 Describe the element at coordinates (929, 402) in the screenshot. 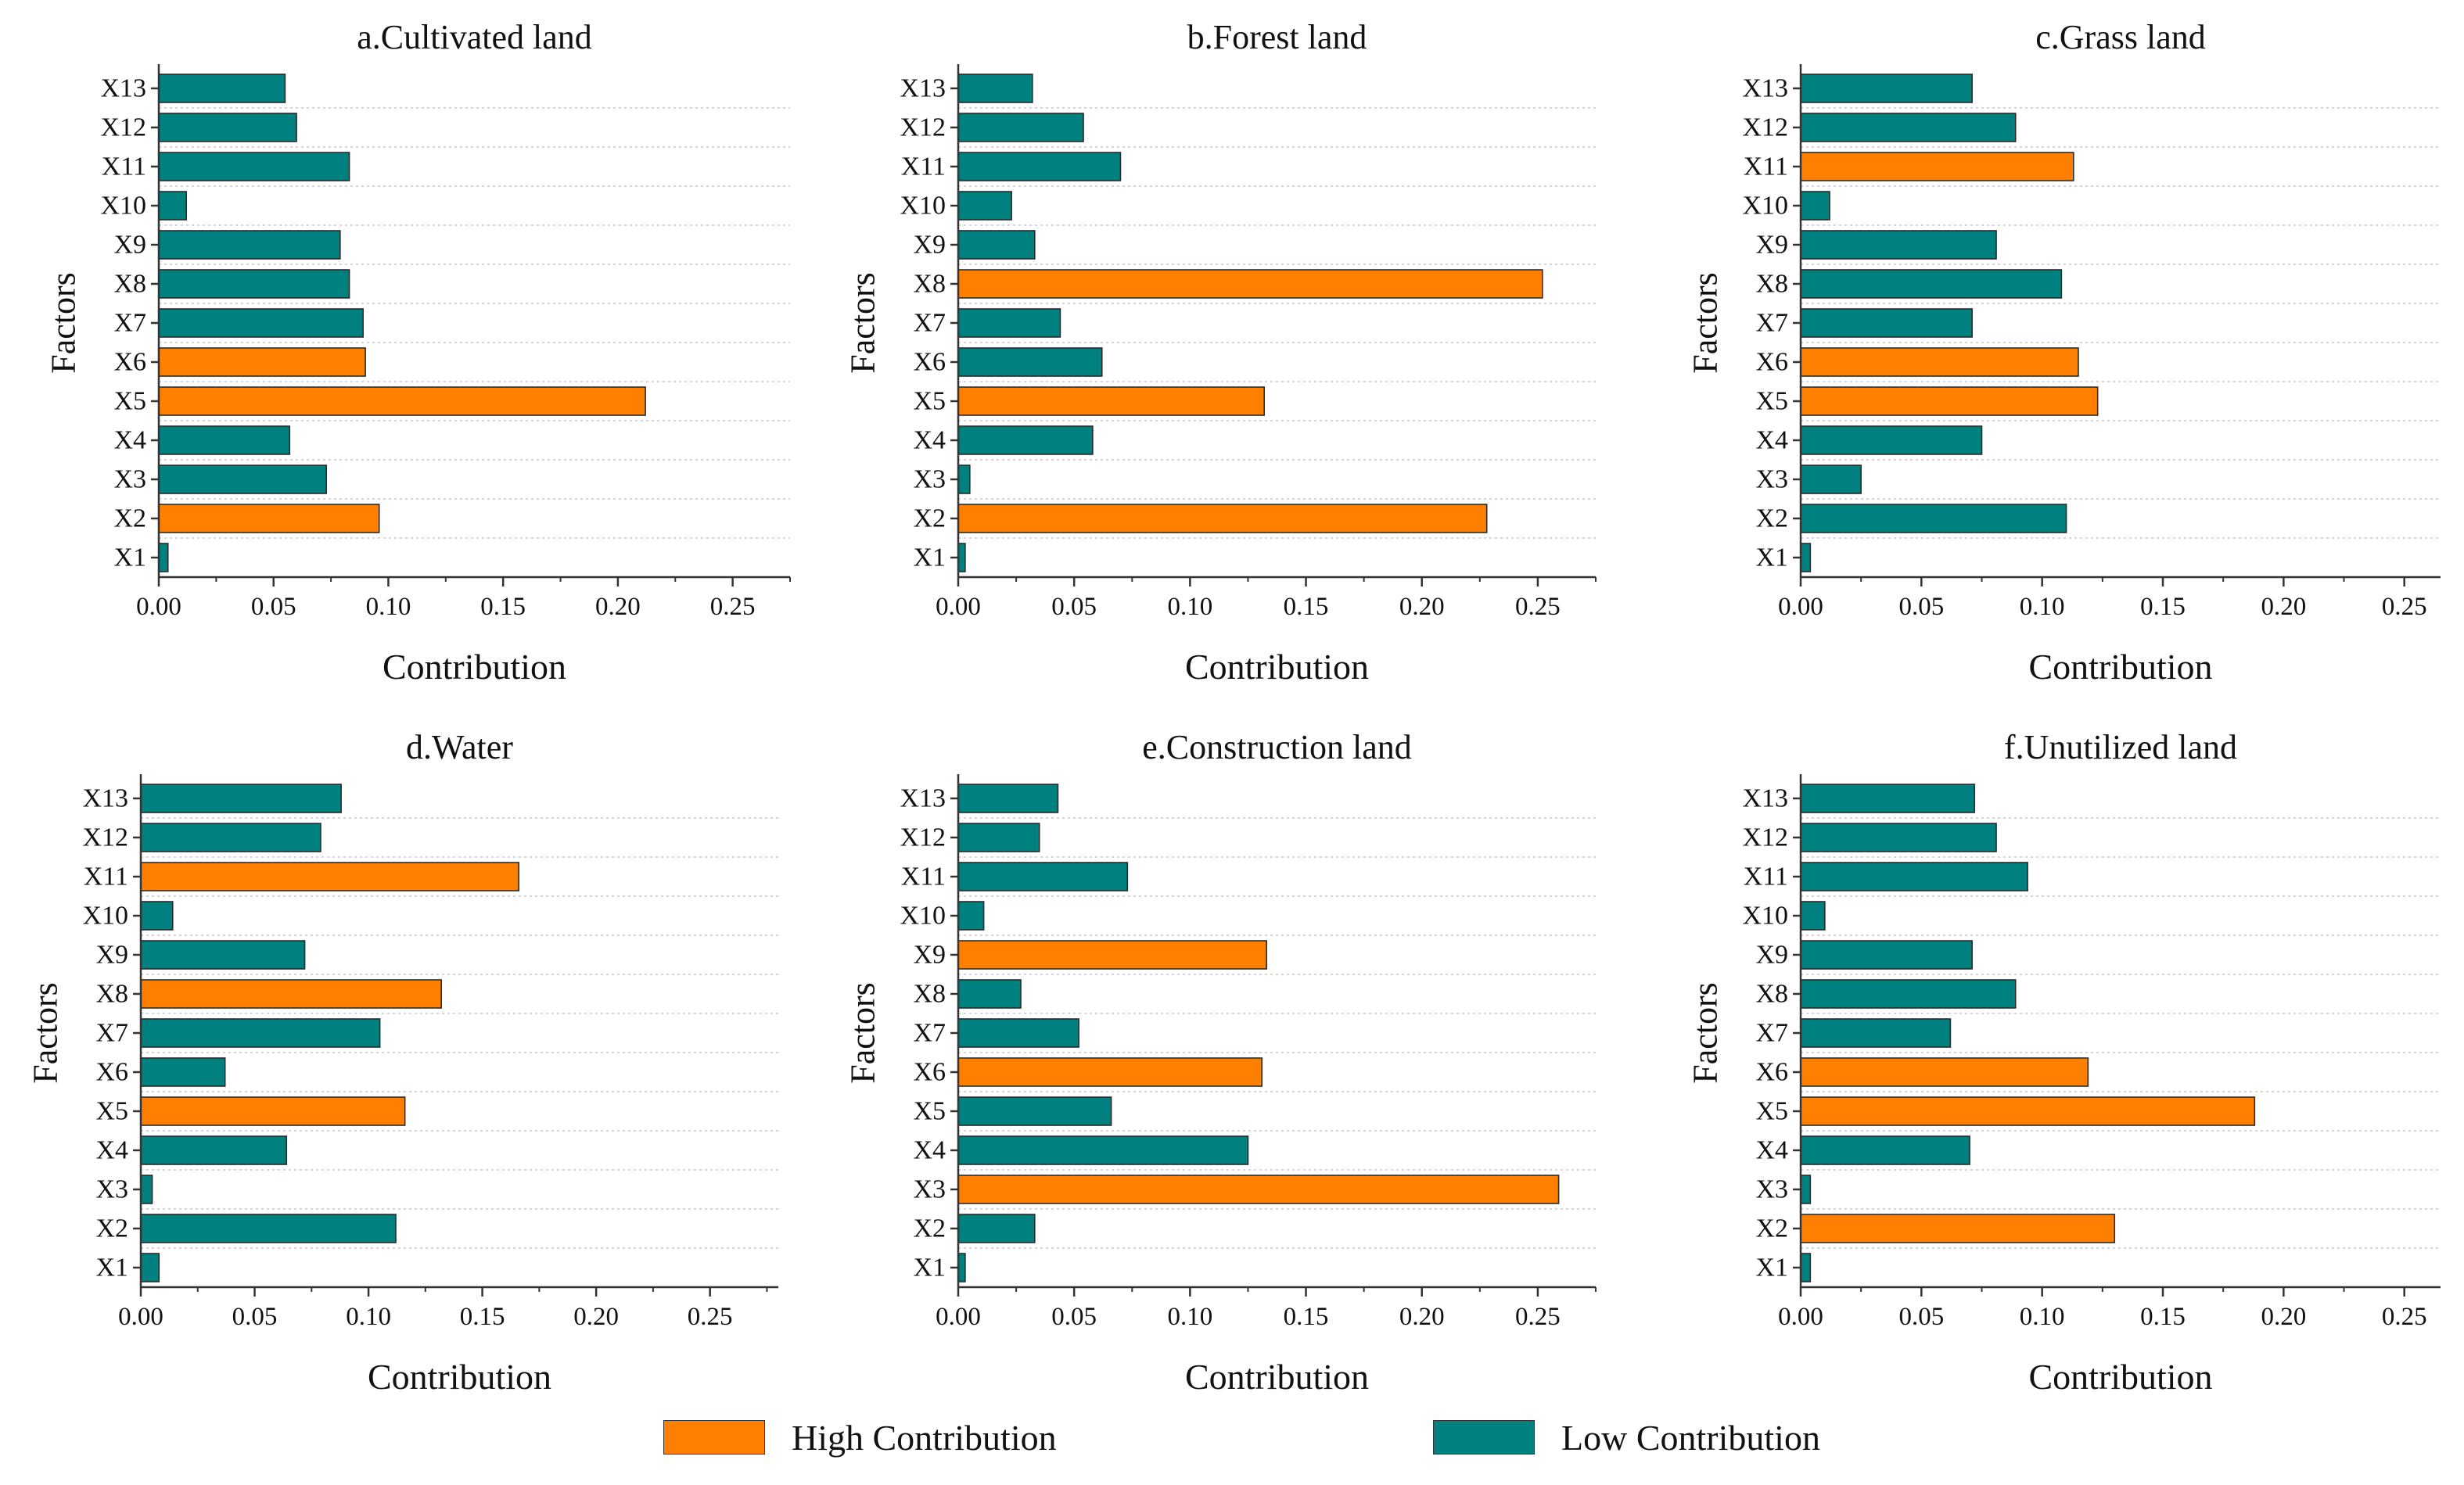

I see `y-tick-label: X5` at that location.